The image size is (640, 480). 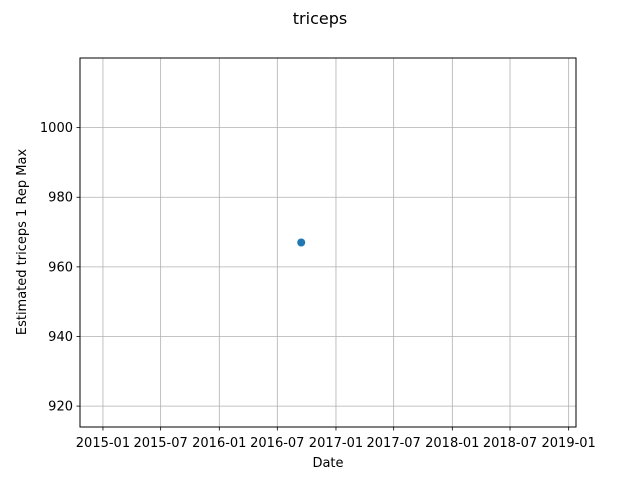 What do you see at coordinates (320, 18) in the screenshot?
I see `chart-title: triceps` at bounding box center [320, 18].